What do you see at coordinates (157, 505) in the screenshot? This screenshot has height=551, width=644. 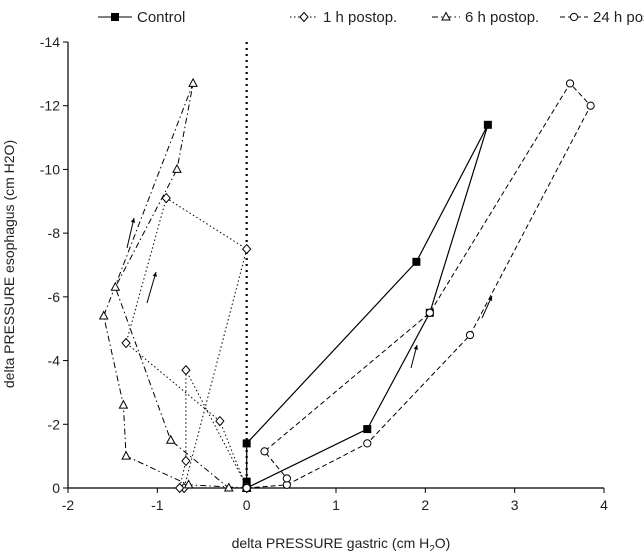 I see `x-tick-label: -1` at bounding box center [157, 505].